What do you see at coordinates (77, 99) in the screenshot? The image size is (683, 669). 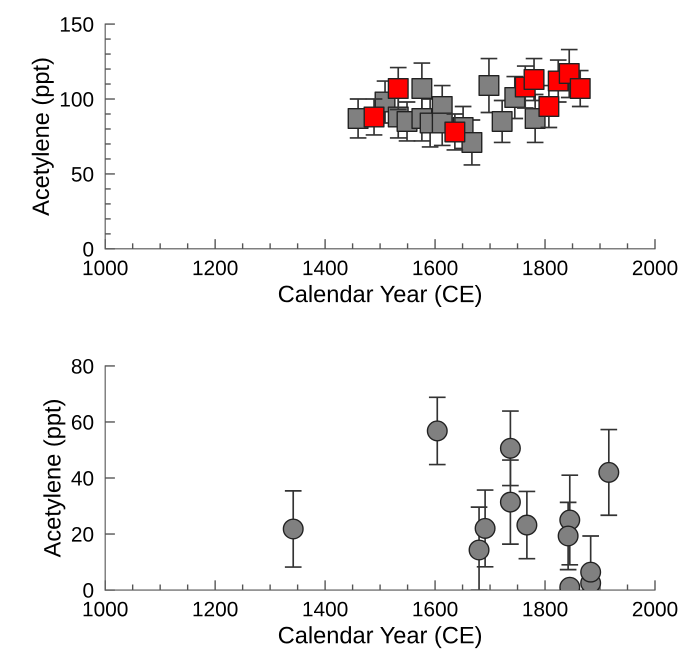 I see `y-tick-label: 100` at bounding box center [77, 99].